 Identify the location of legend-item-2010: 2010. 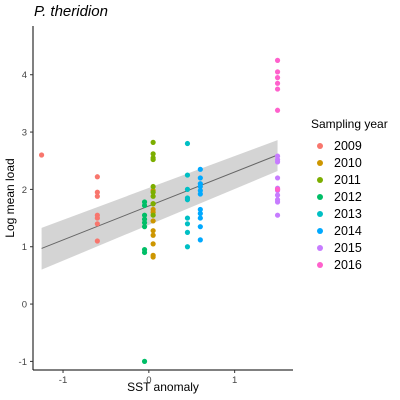
(349, 162).